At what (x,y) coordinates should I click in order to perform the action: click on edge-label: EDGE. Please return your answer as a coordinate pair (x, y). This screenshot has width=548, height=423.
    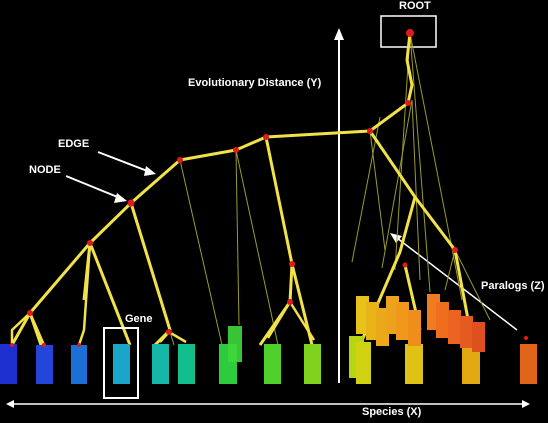
    Looking at the image, I should click on (74, 144).